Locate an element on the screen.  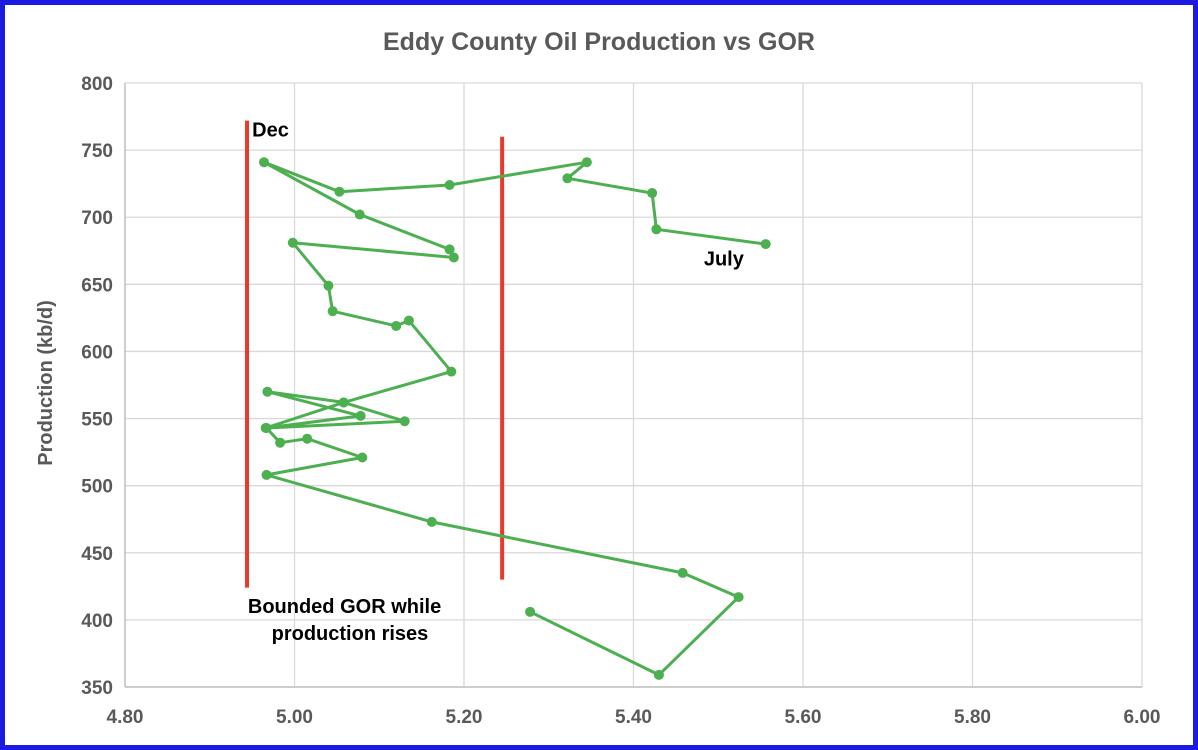
x-tick-label: 5.40 is located at coordinates (633, 717).